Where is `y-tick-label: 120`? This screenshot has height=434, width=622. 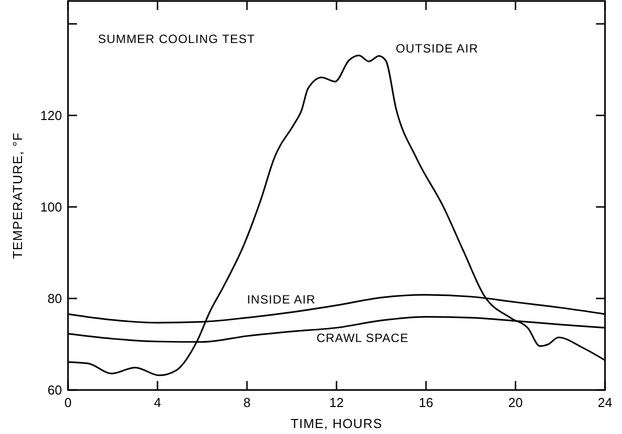 y-tick-label: 120 is located at coordinates (51, 115).